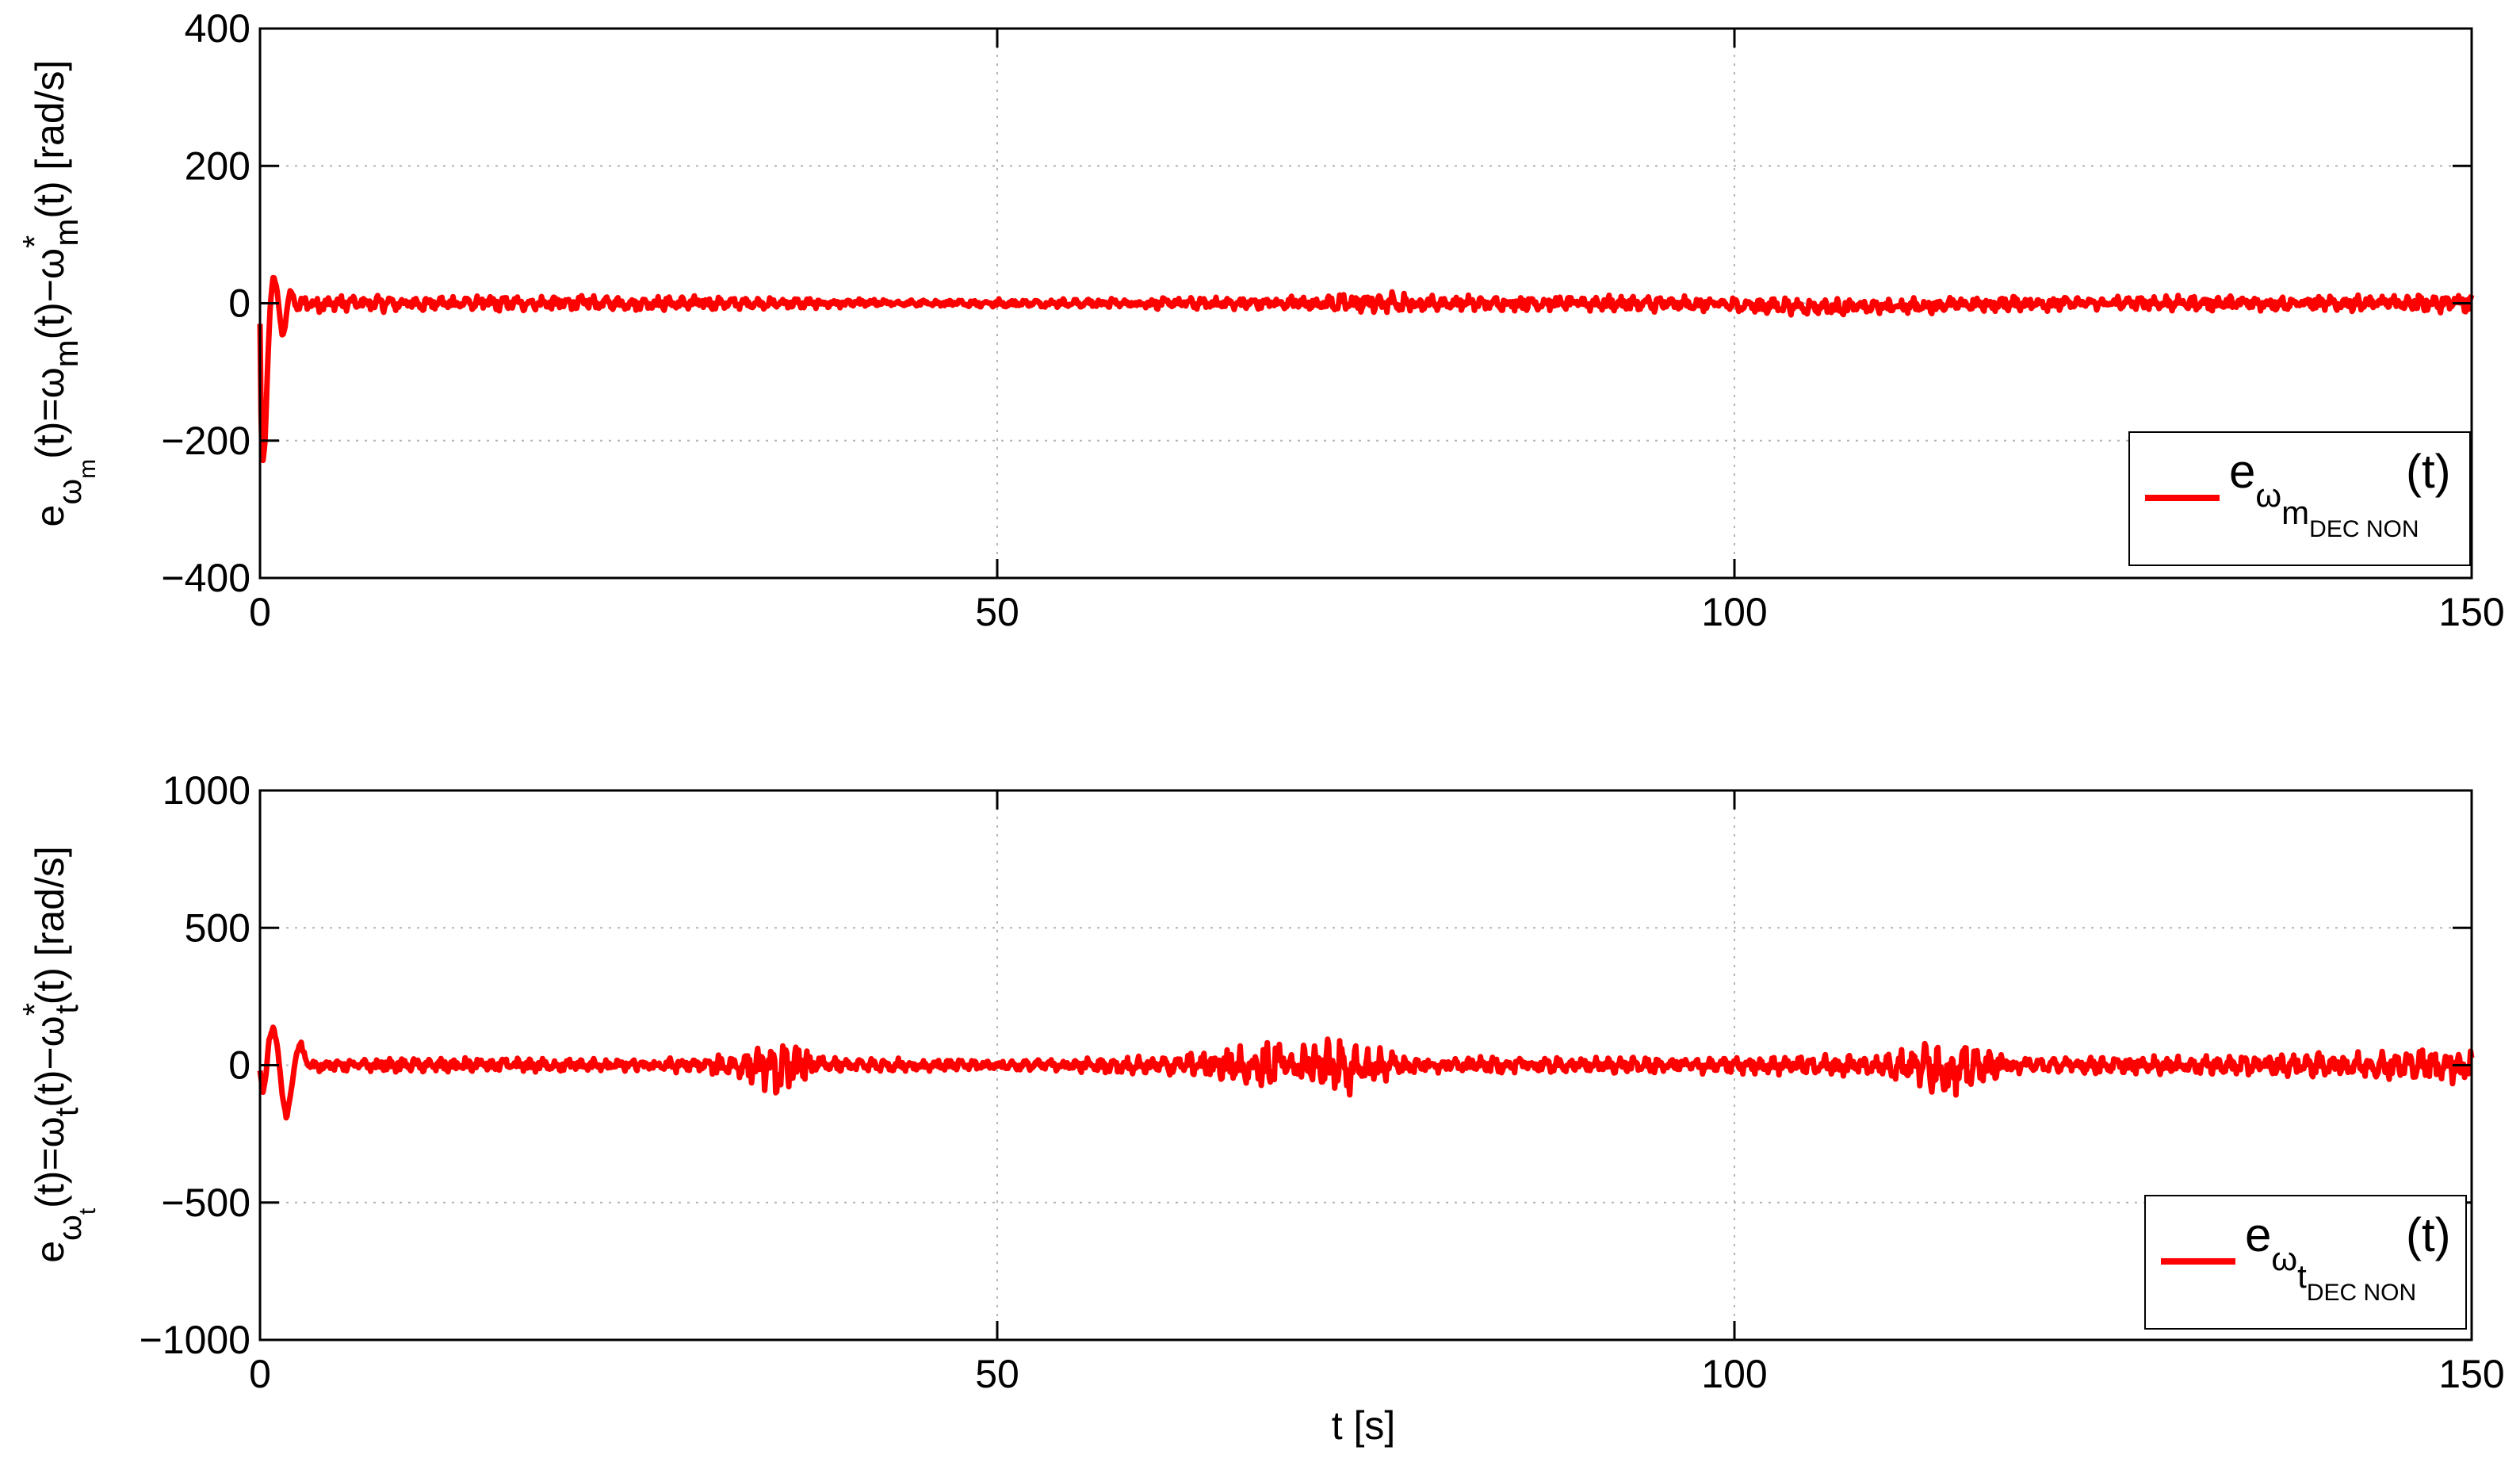  What do you see at coordinates (2364, 529) in the screenshot?
I see `top-legend-subsub: DEC NON` at bounding box center [2364, 529].